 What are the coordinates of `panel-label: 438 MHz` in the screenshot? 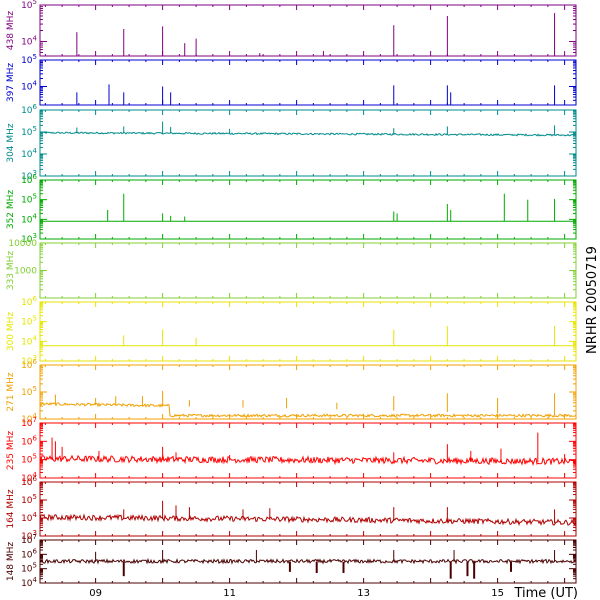 It's located at (11, 31).